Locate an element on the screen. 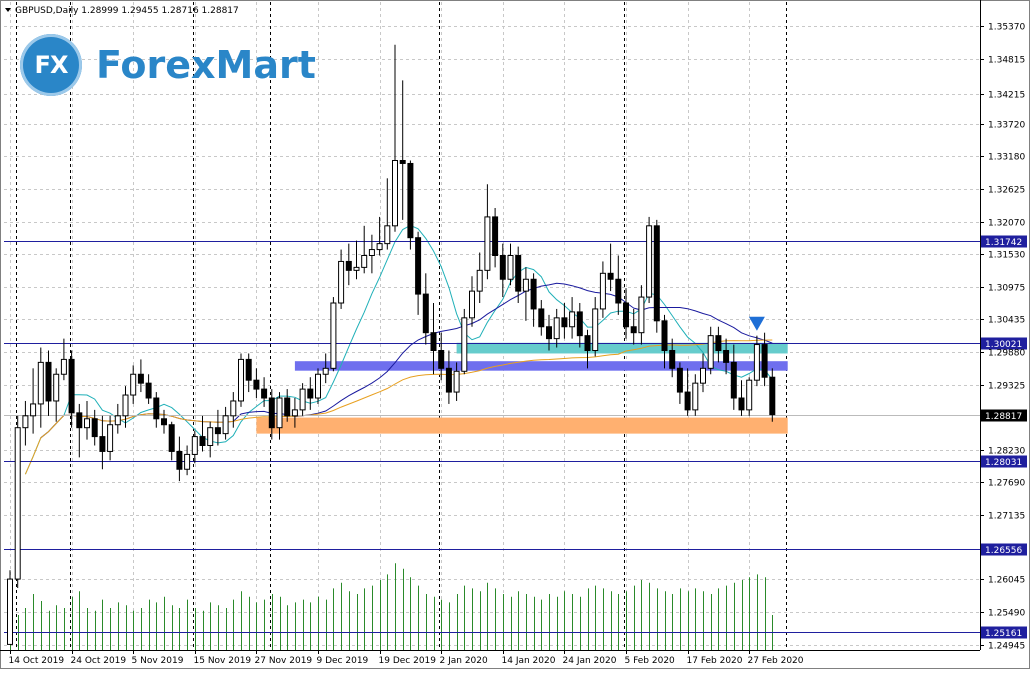  zone-teal is located at coordinates (622, 348).